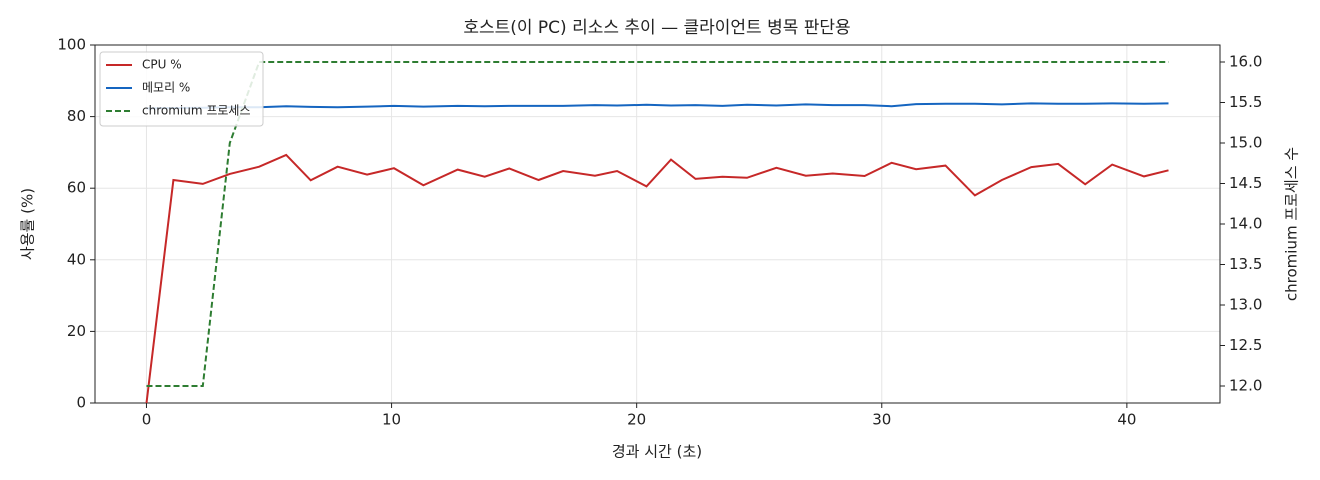 The image size is (1320, 480). I want to click on y2-axis-label: chromium 프로세스 수, so click(1292, 224).